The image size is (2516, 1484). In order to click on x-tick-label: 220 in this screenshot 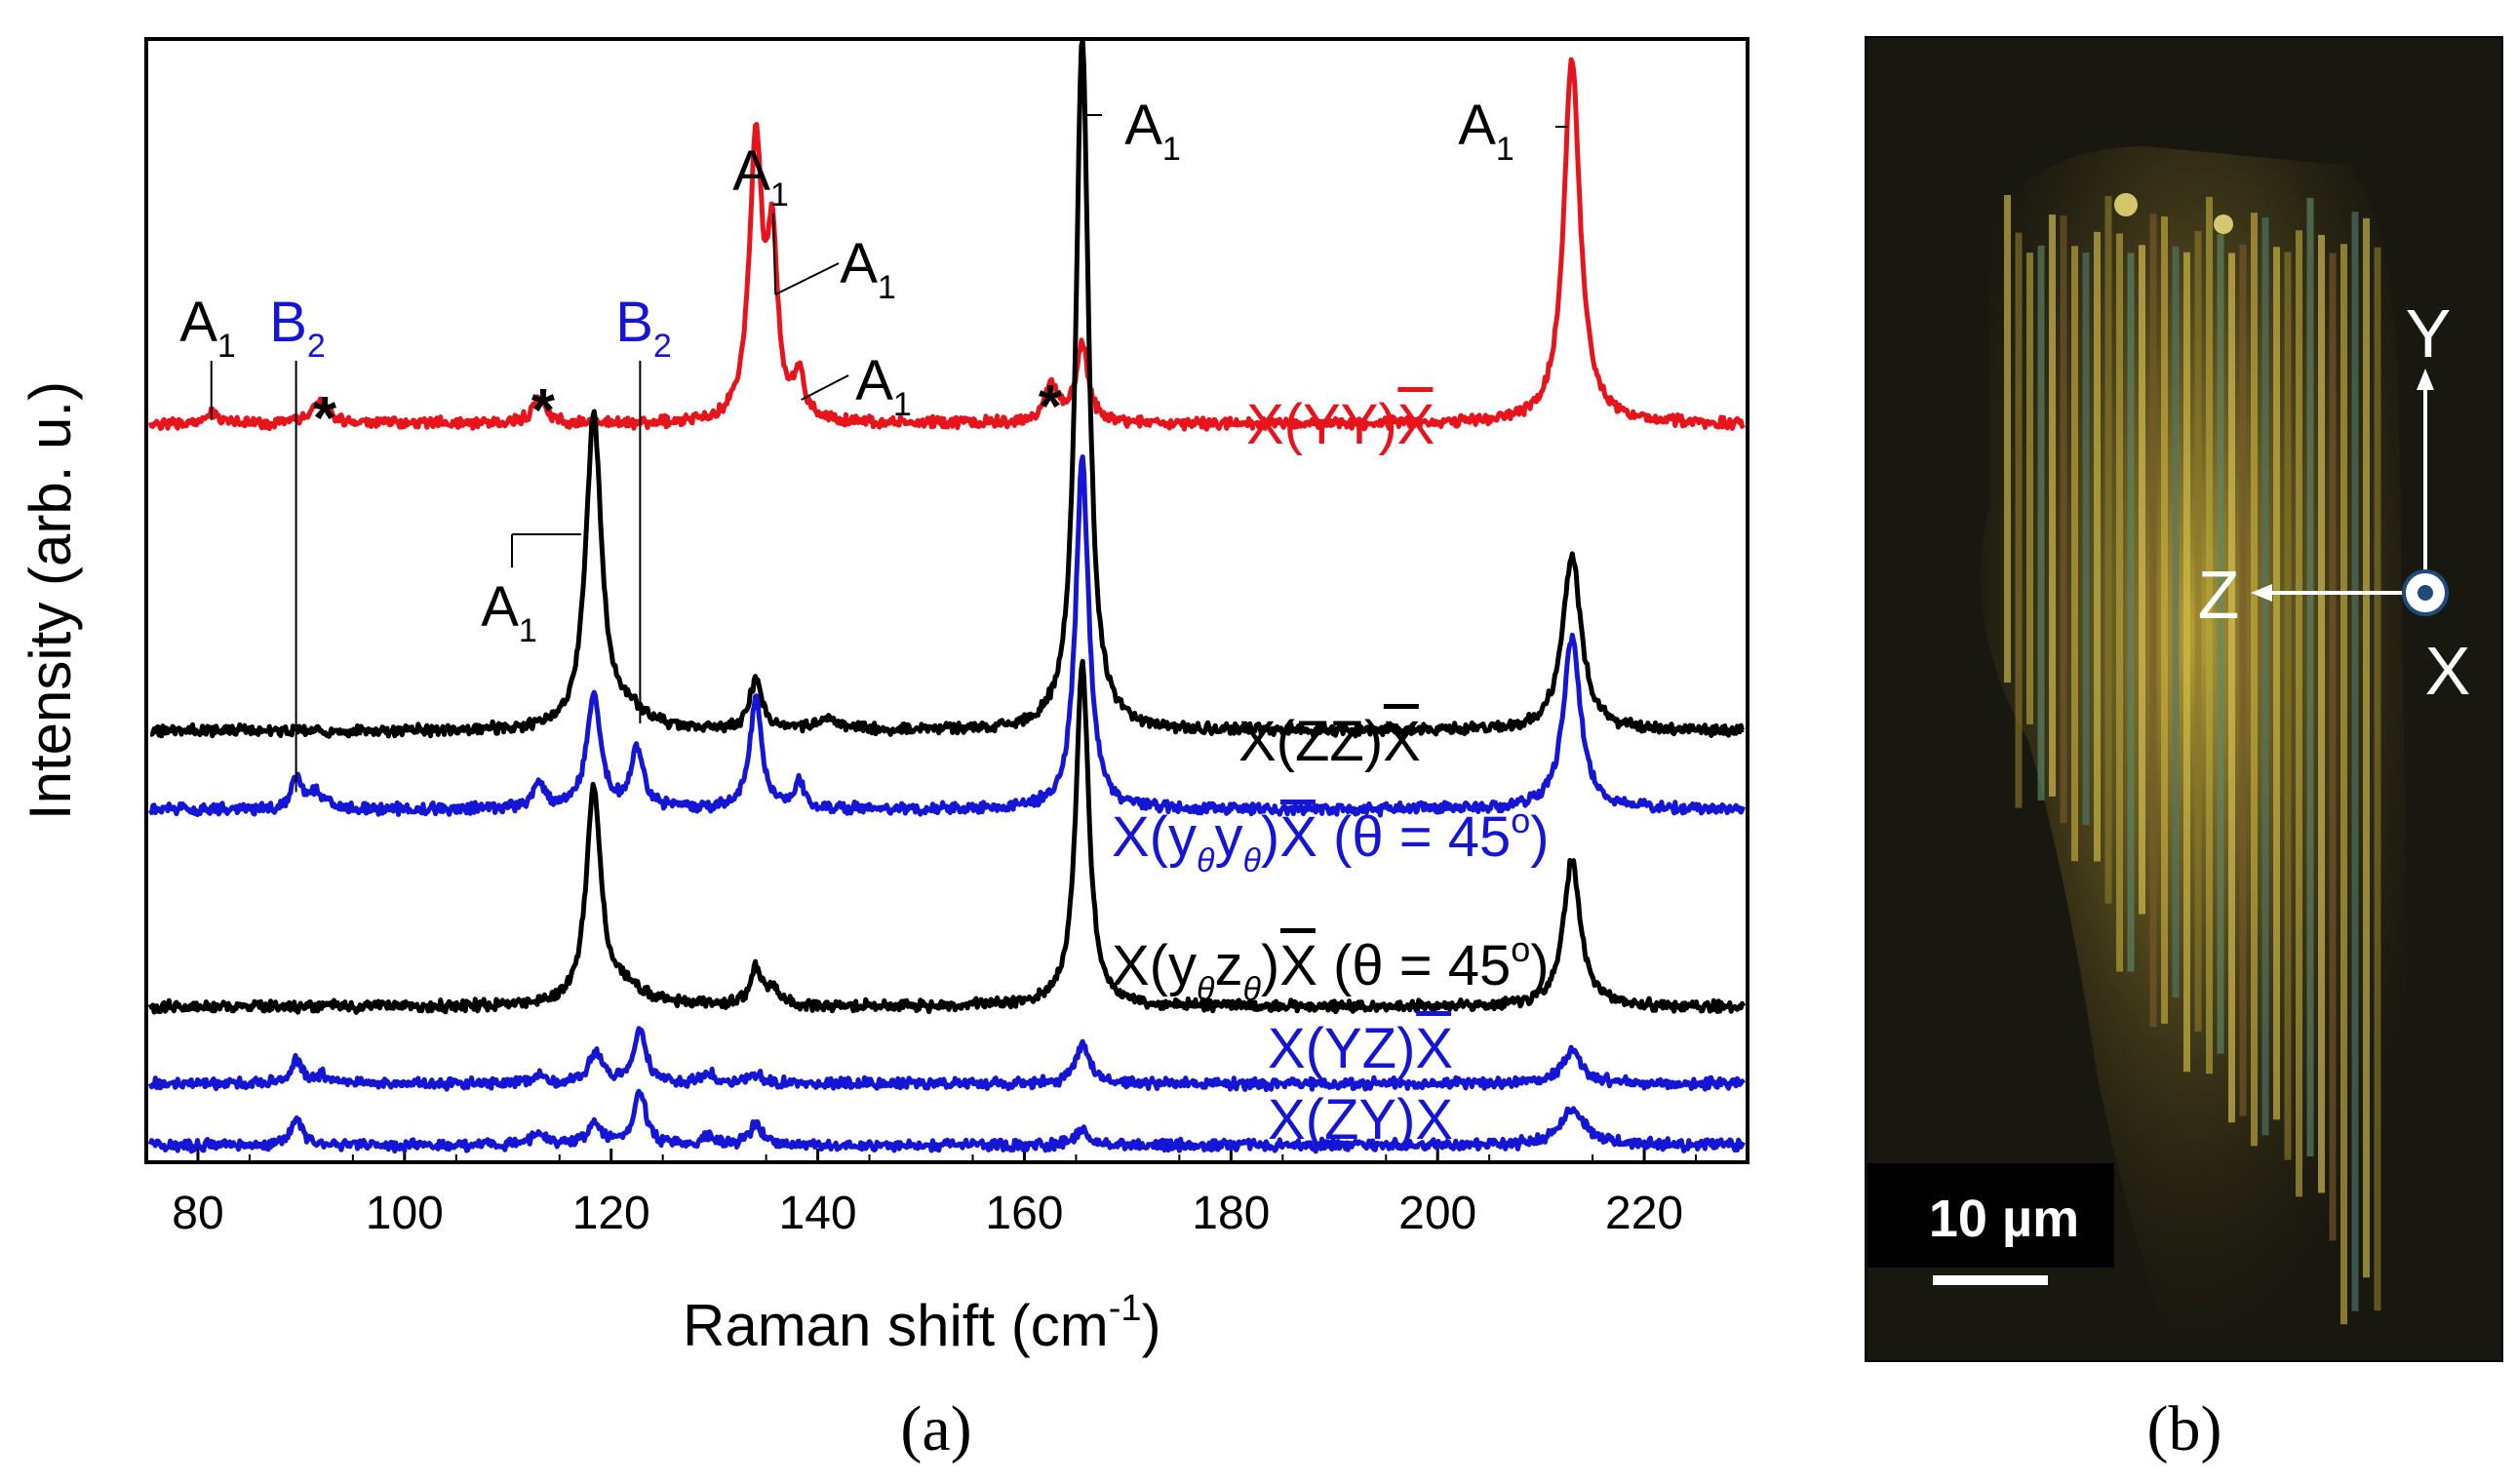, I will do `click(1644, 1213)`.